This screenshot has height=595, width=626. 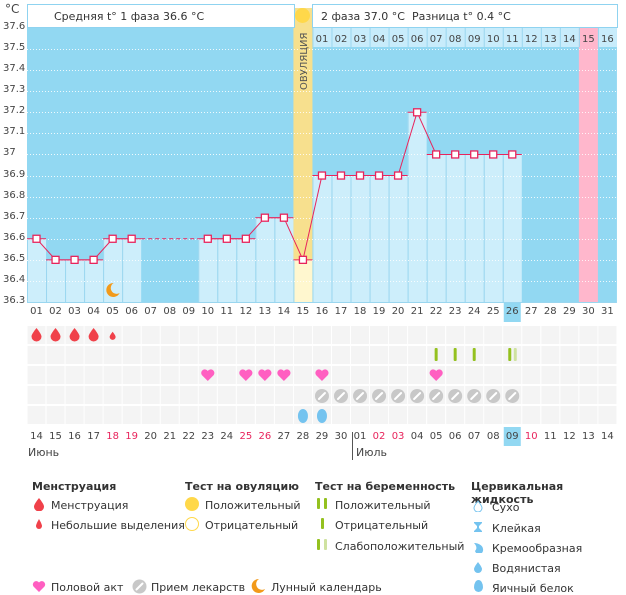 What do you see at coordinates (112, 436) in the screenshot?
I see `calendar-date-label: 18` at bounding box center [112, 436].